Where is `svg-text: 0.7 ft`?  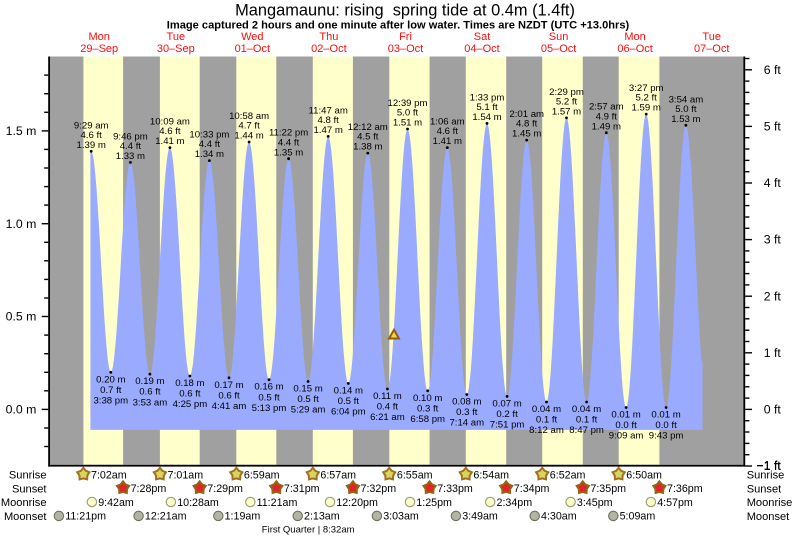
svg-text: 0.7 ft is located at coordinates (111, 390).